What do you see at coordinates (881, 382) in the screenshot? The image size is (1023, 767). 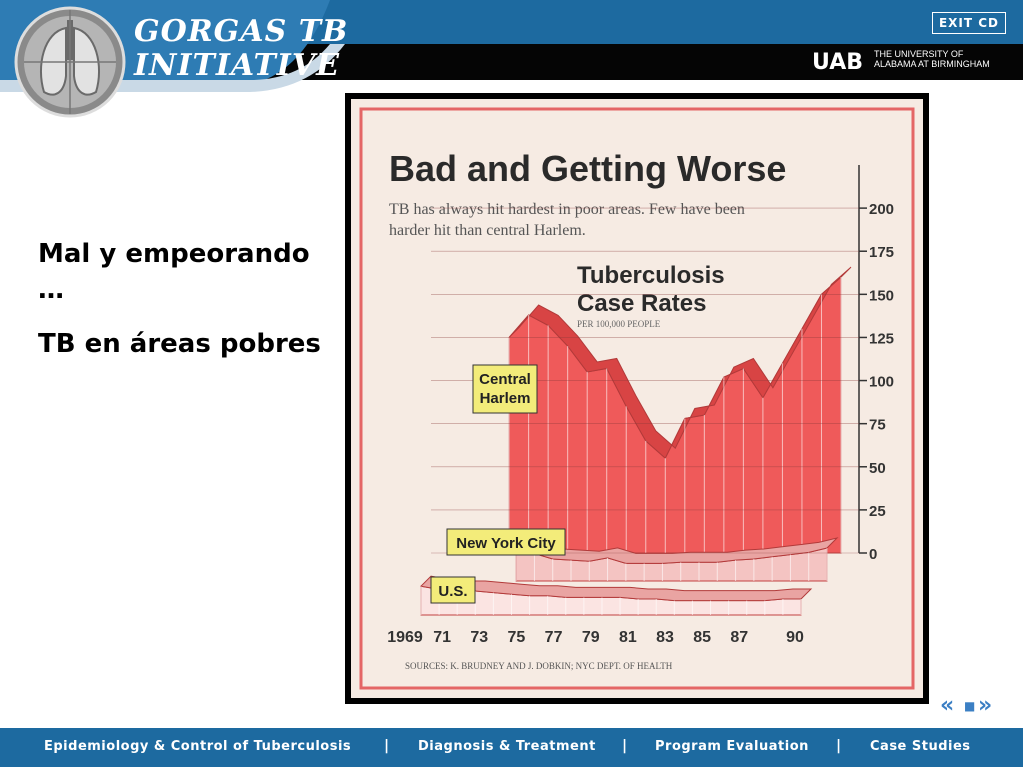 I see `y-tick-label: 100` at bounding box center [881, 382].